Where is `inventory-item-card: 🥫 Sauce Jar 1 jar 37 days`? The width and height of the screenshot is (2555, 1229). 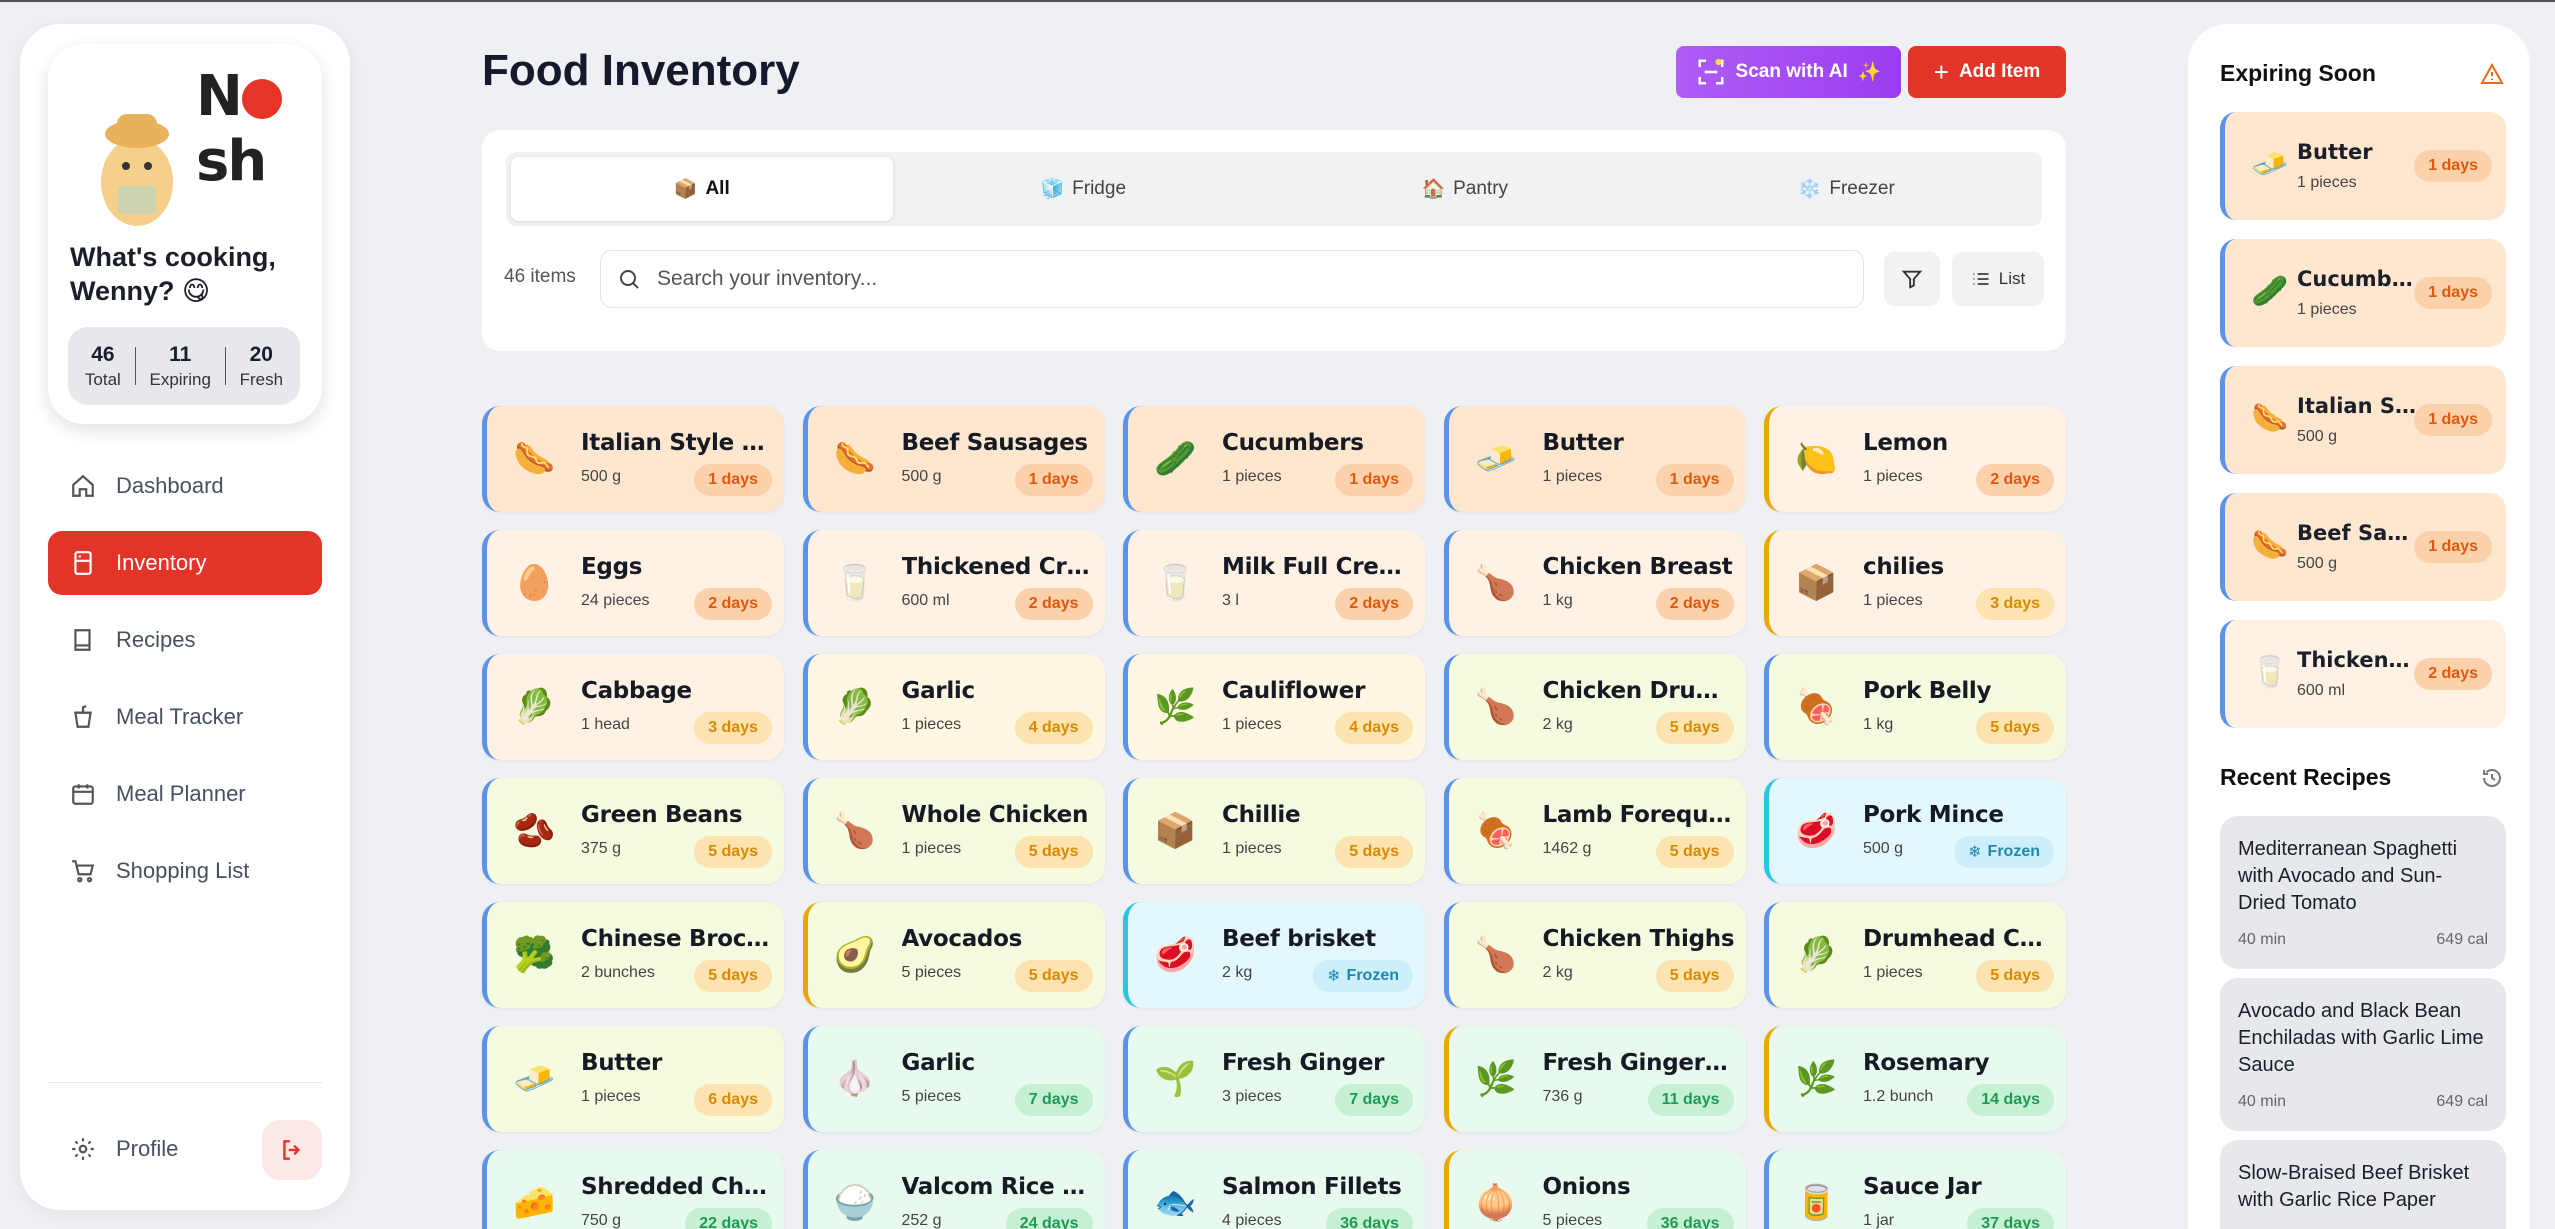 inventory-item-card: 🥫 Sauce Jar 1 jar 37 days is located at coordinates (1915, 1189).